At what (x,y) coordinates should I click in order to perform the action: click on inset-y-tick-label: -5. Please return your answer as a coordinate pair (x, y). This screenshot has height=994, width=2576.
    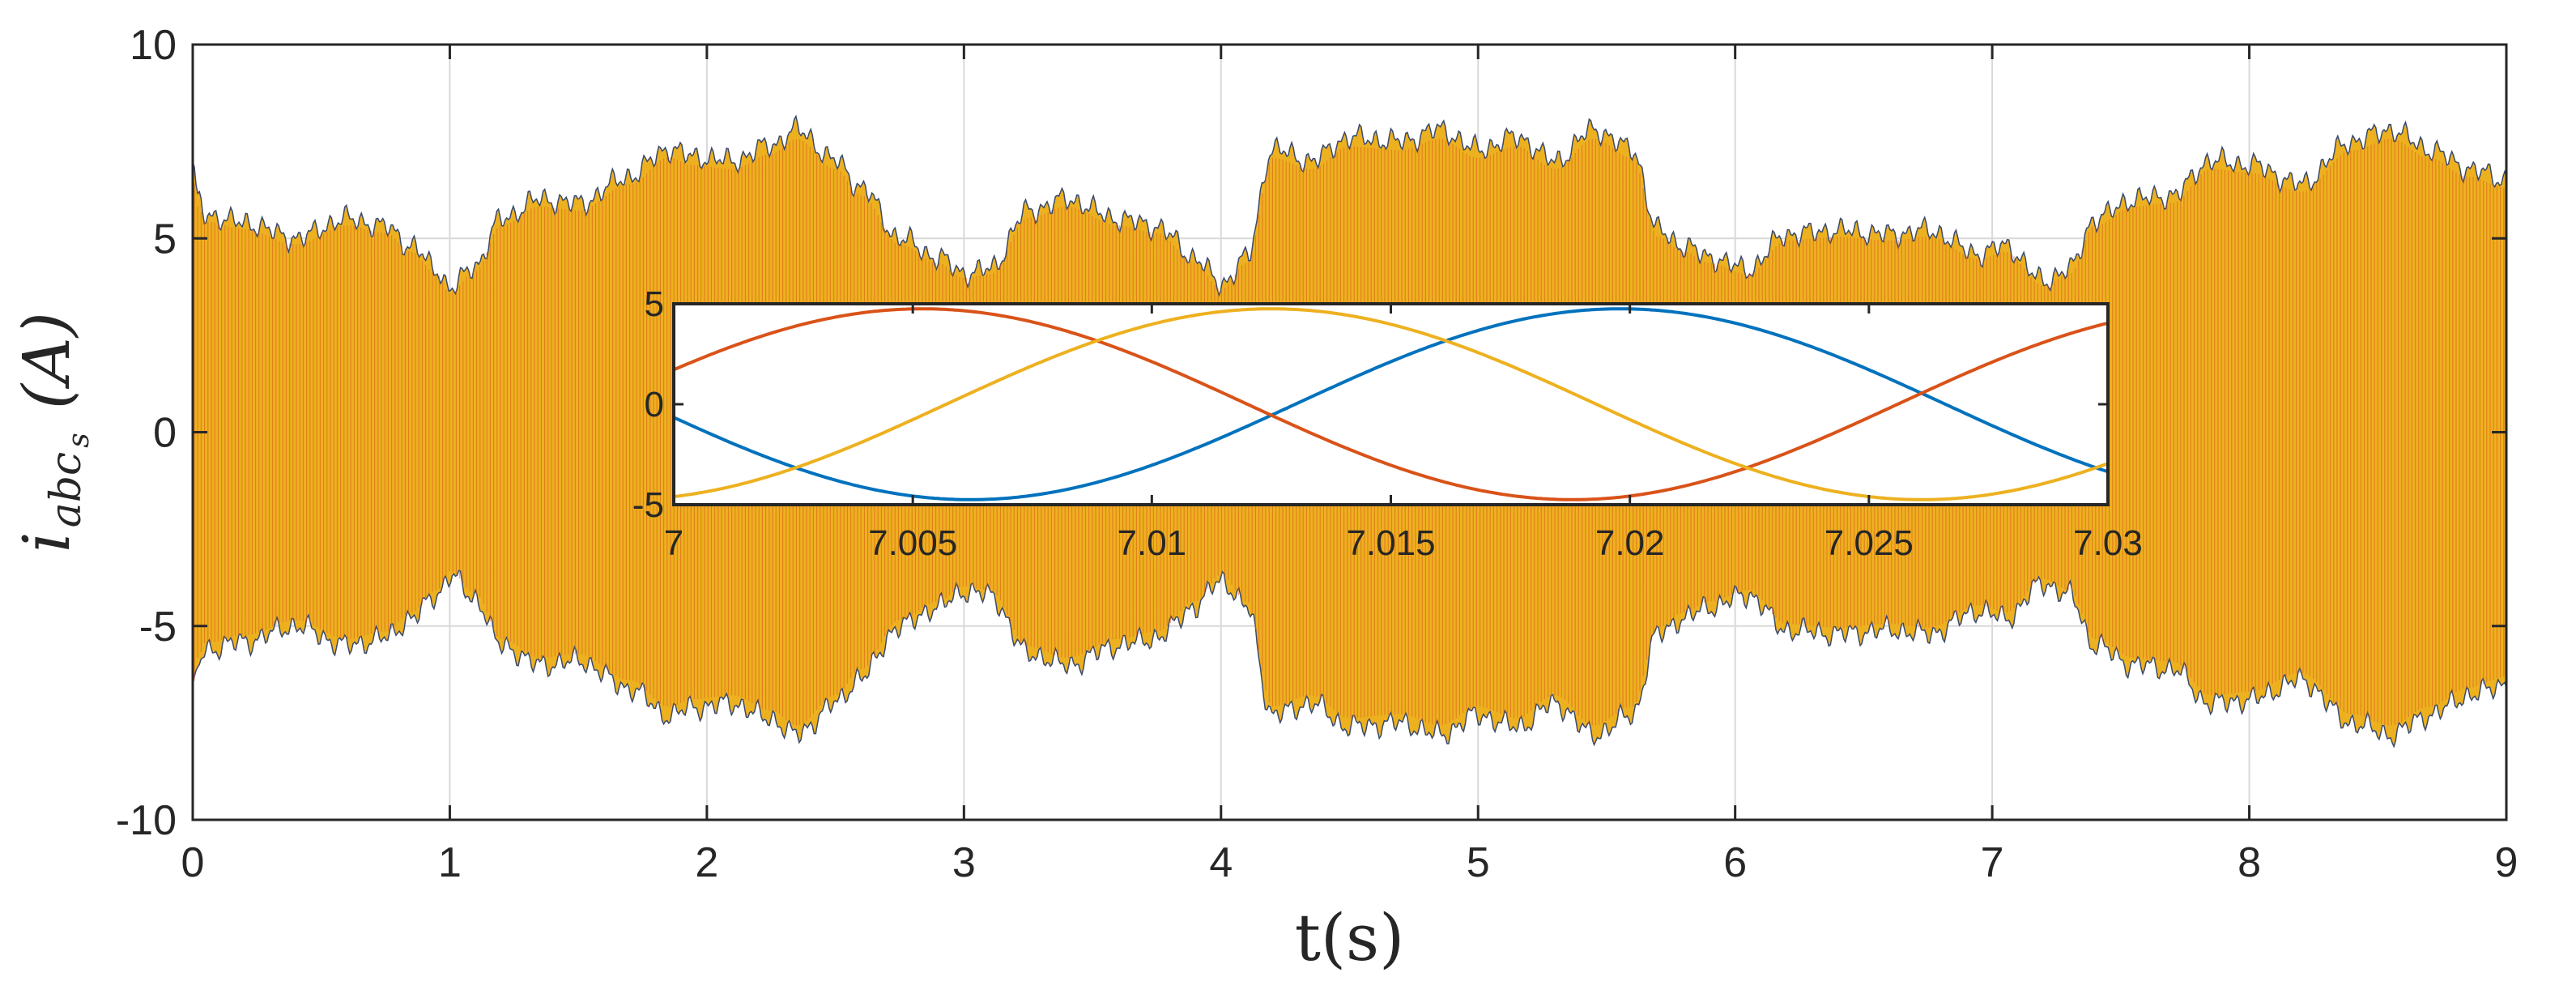
    Looking at the image, I should click on (648, 505).